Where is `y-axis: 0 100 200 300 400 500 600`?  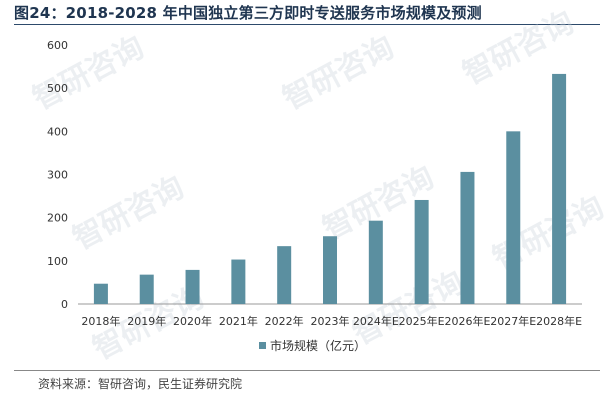 y-axis: 0 100 200 300 400 500 600 is located at coordinates (57, 175).